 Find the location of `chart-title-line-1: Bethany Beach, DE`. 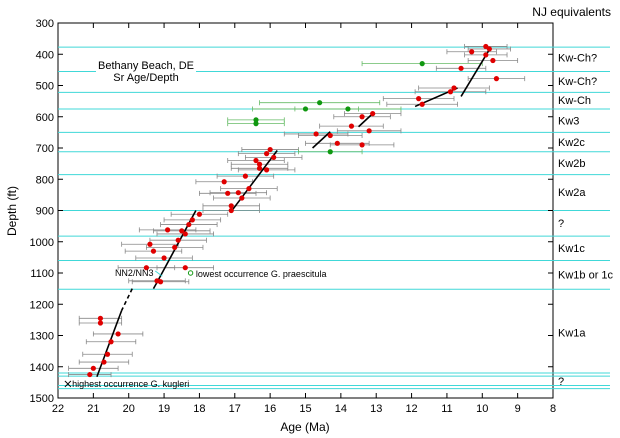

chart-title-line-1: Bethany Beach, DE is located at coordinates (146, 66).